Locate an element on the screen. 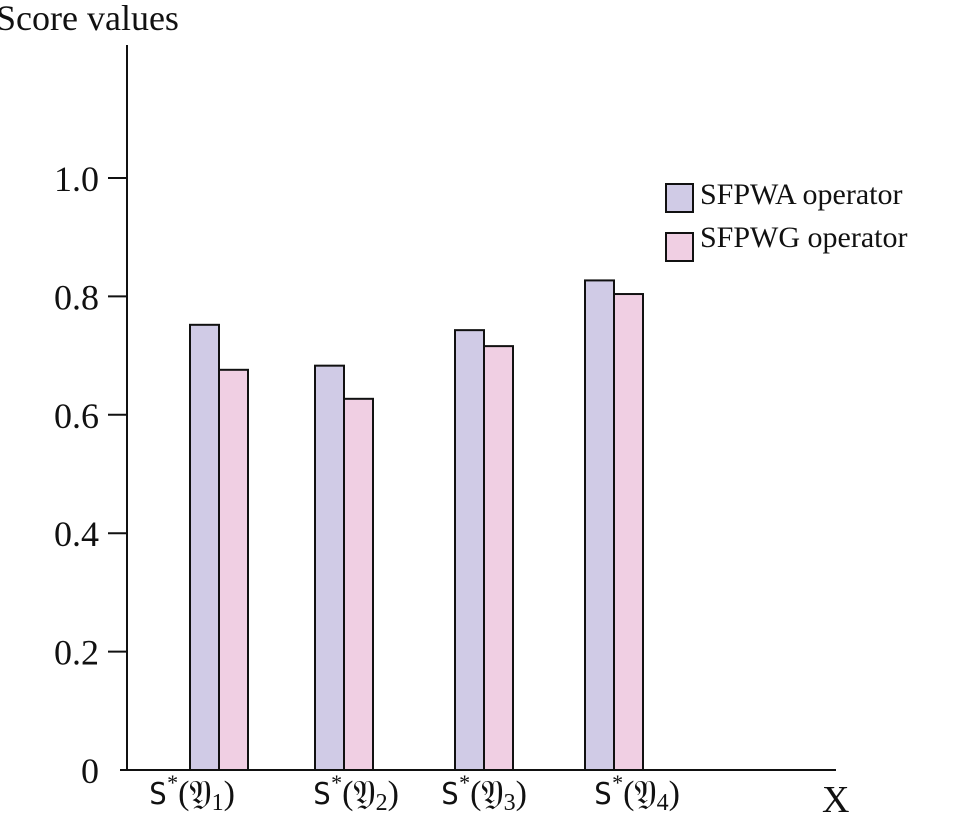 This screenshot has height=813, width=956. y-axis-ticks: 0 0.2 0.4 0.6 0.8 1.0 is located at coordinates (90, 475).